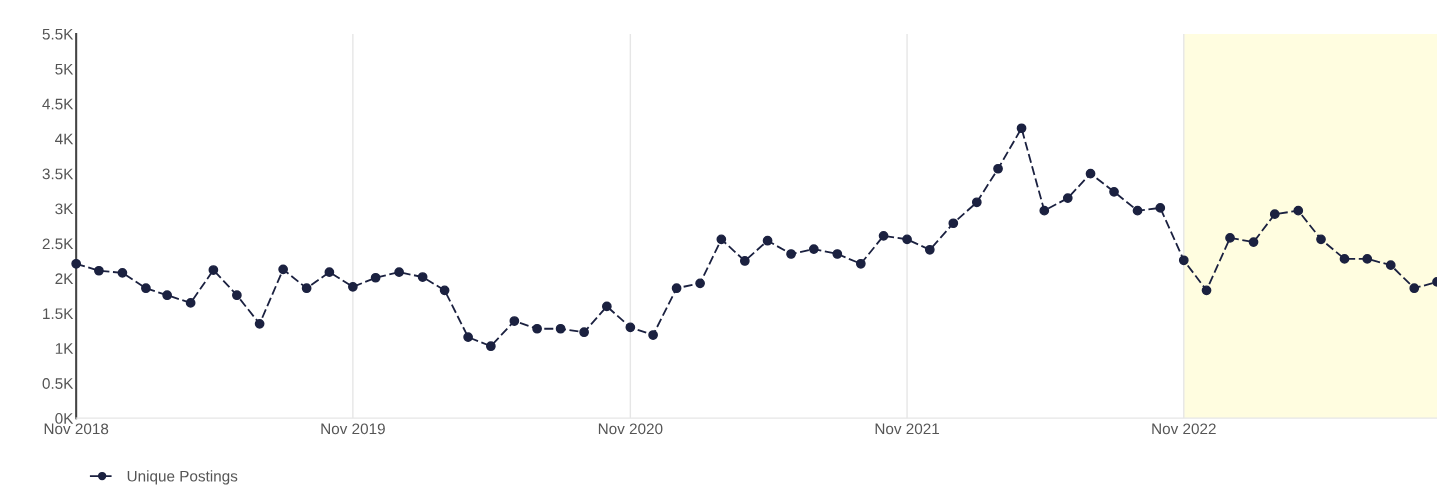  Describe the element at coordinates (64, 278) in the screenshot. I see `y-tick-label: 2K` at that location.